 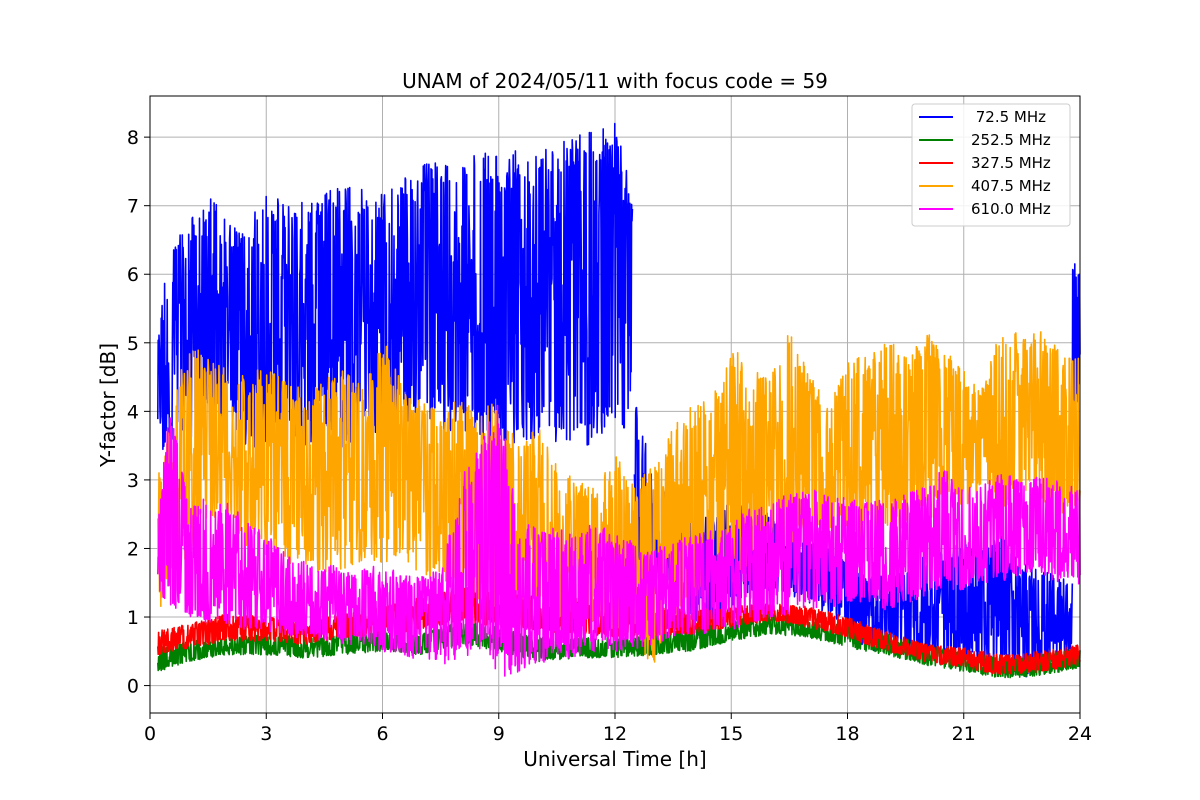 What do you see at coordinates (133, 275) in the screenshot?
I see `y-tick-label: 6` at bounding box center [133, 275].